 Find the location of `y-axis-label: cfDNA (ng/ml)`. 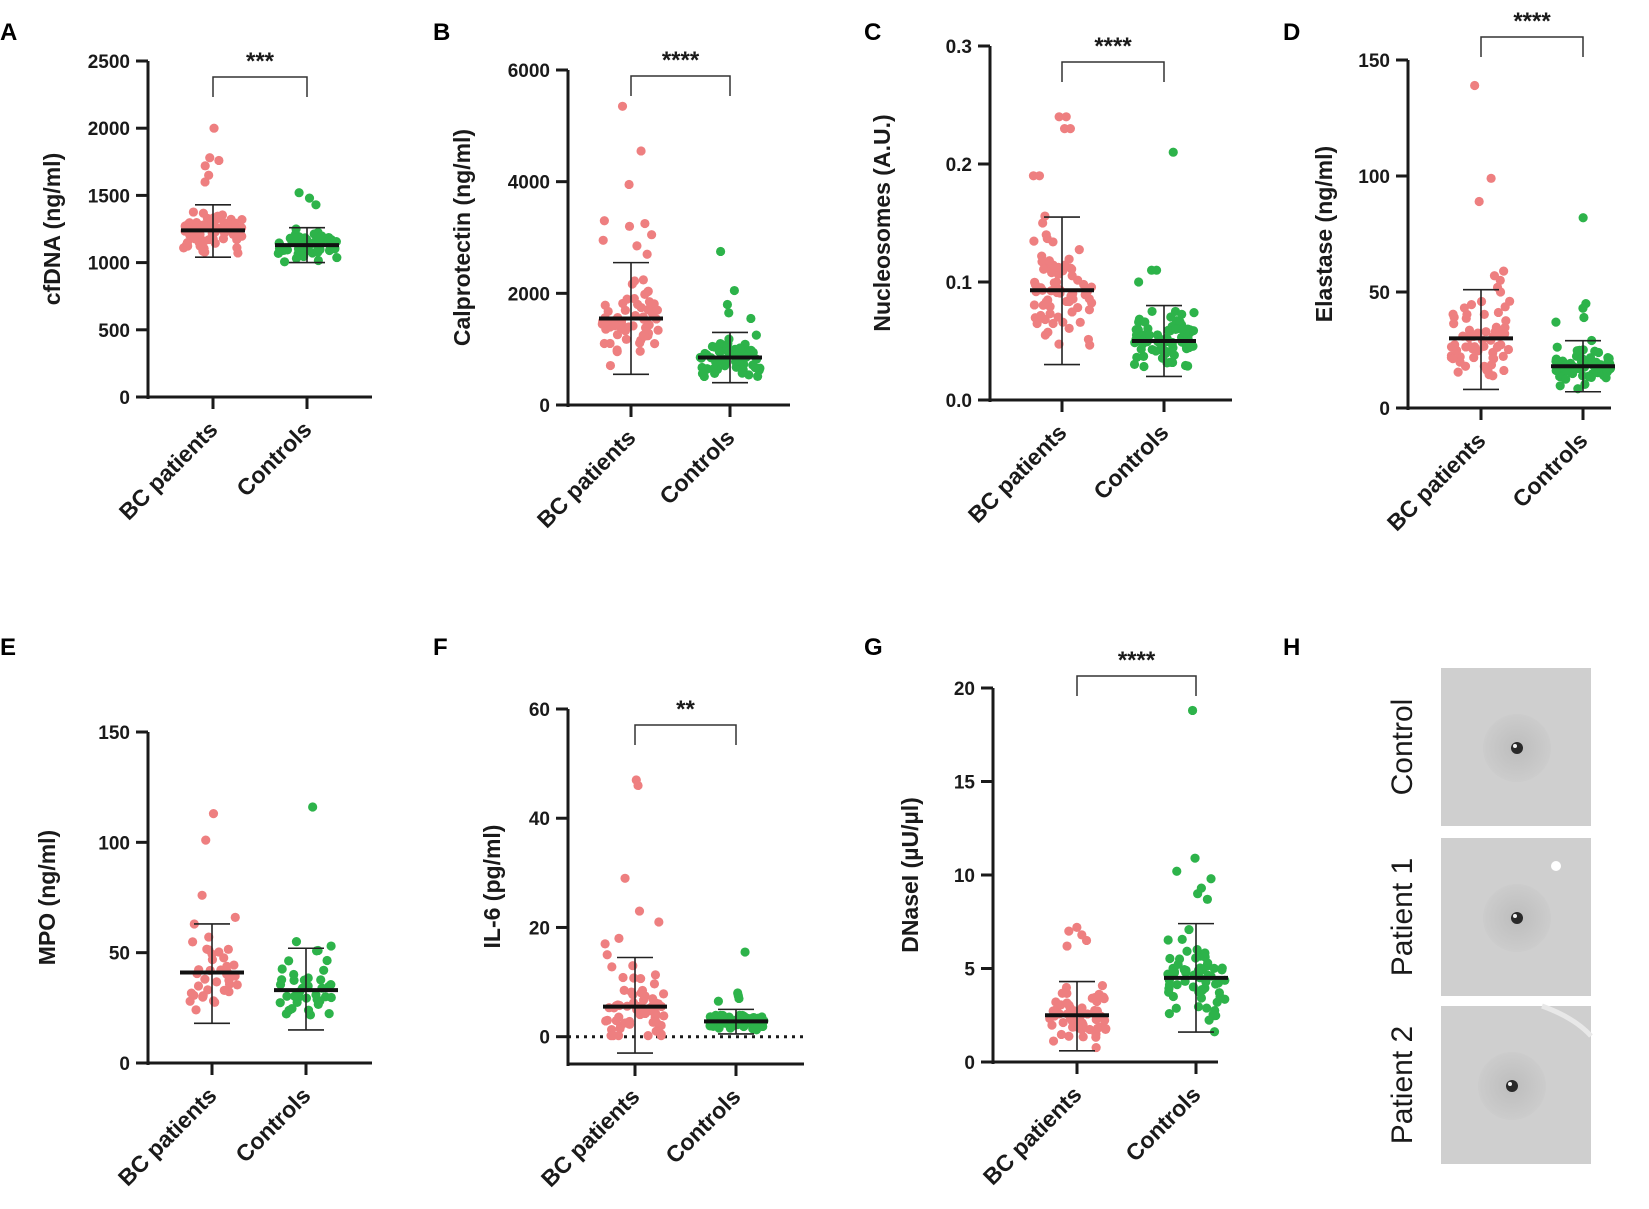

y-axis-label: cfDNA (ng/ml) is located at coordinates (52, 229).